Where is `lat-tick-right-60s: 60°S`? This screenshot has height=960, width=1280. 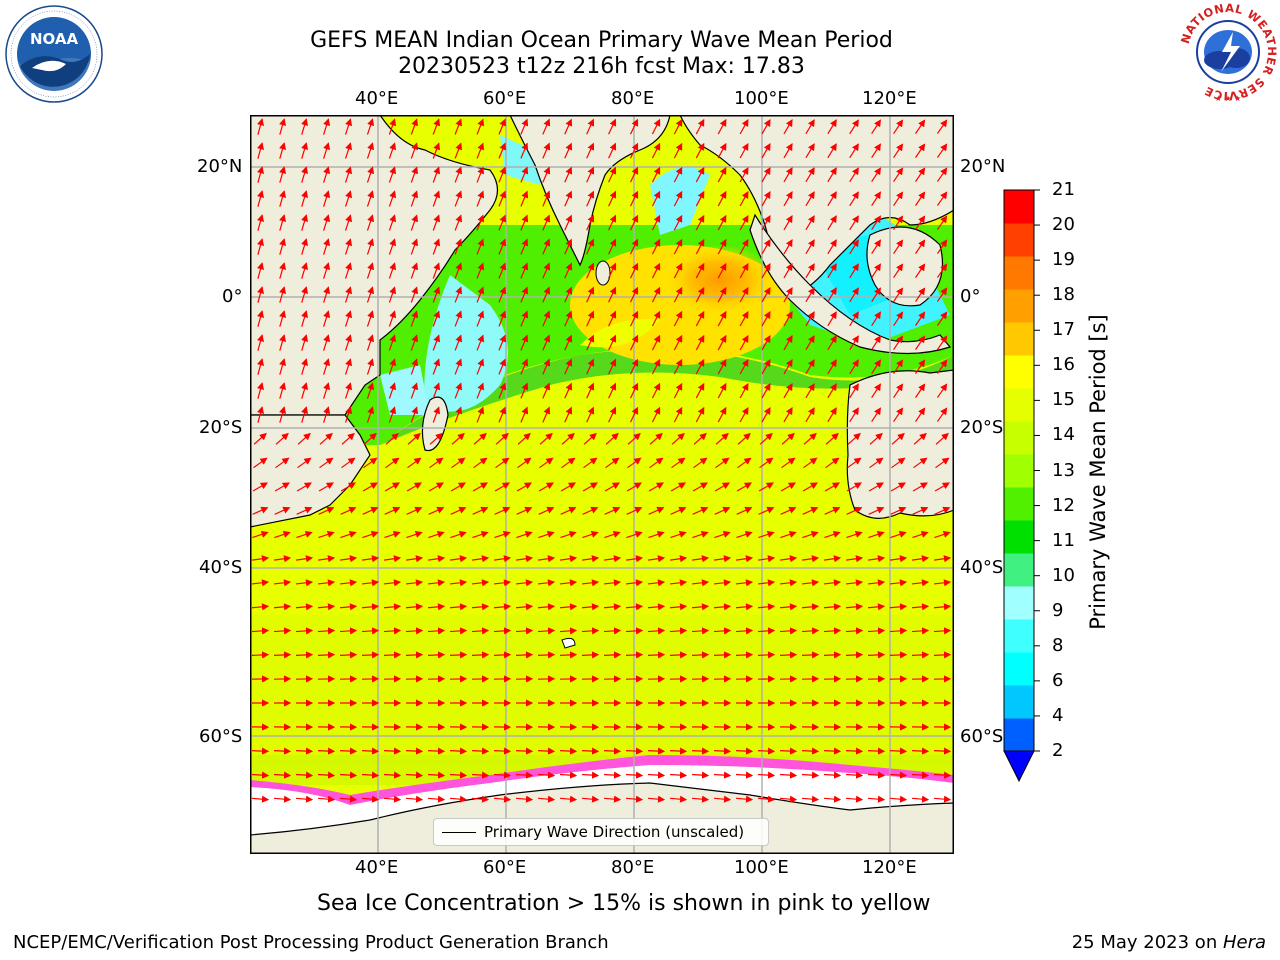
lat-tick-right-60s: 60°S is located at coordinates (982, 736).